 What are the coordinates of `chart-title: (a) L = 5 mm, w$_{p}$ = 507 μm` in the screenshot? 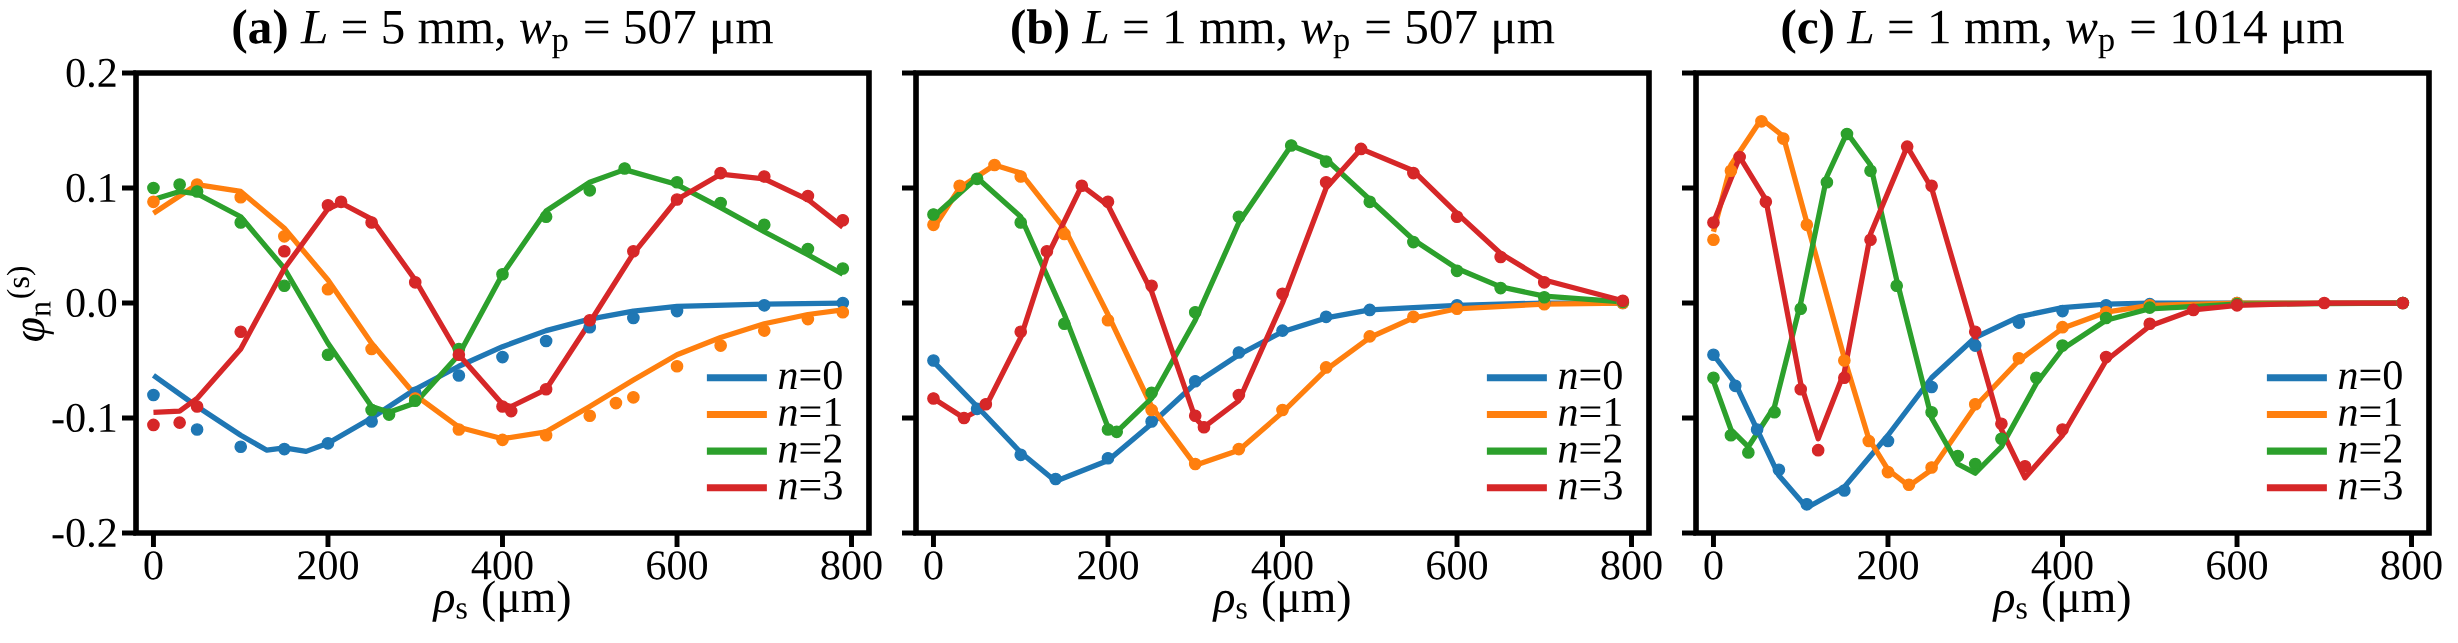 It's located at (503, 34).